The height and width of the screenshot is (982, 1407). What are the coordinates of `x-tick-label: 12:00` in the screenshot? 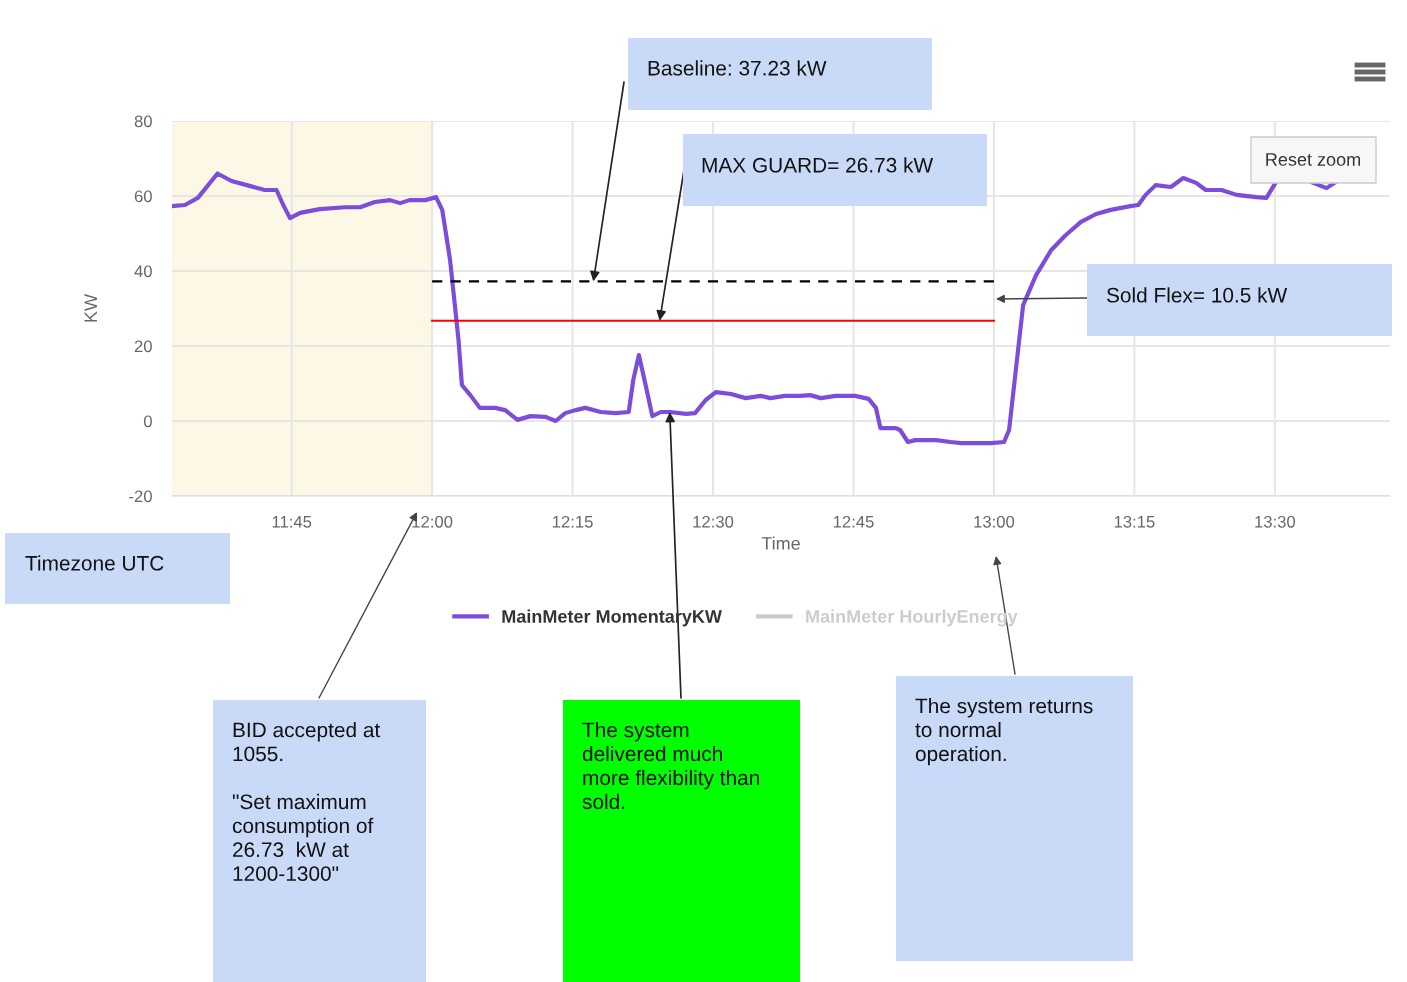 It's located at (432, 521).